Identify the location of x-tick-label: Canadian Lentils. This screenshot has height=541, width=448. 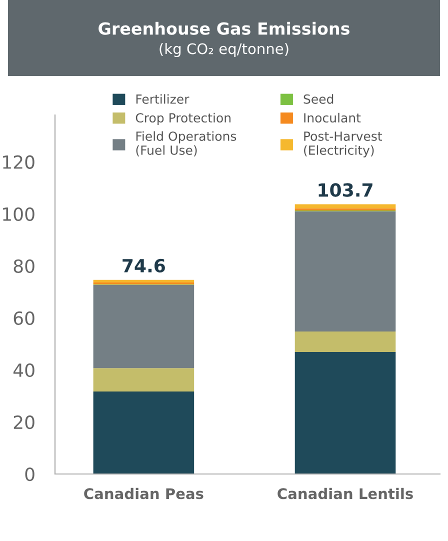
(345, 494).